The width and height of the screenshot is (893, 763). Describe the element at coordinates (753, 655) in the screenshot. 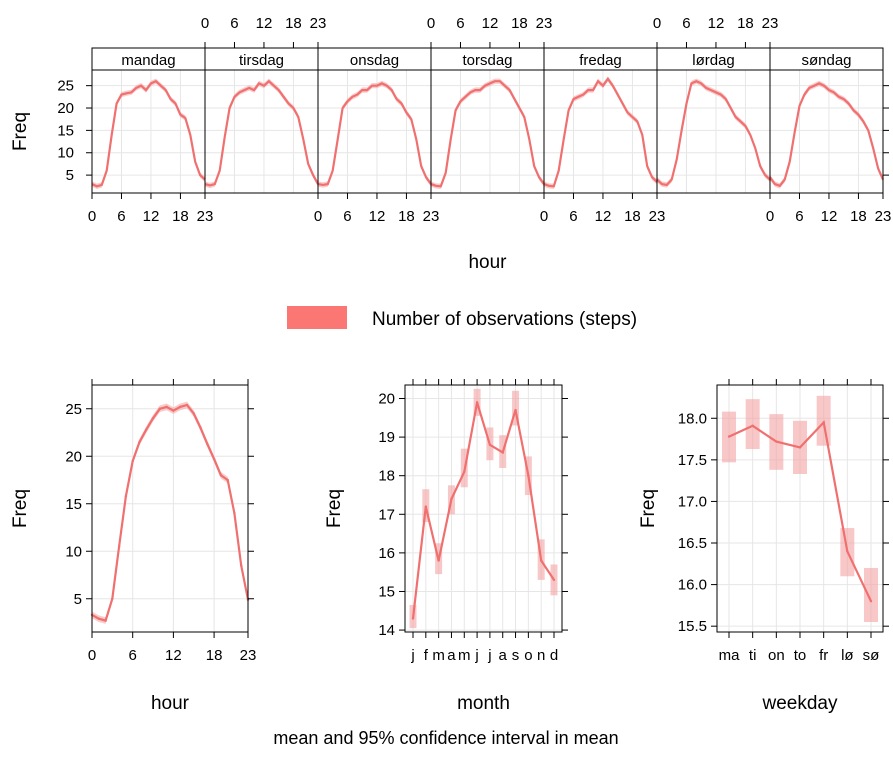

I see `x-tick-label: ti` at that location.